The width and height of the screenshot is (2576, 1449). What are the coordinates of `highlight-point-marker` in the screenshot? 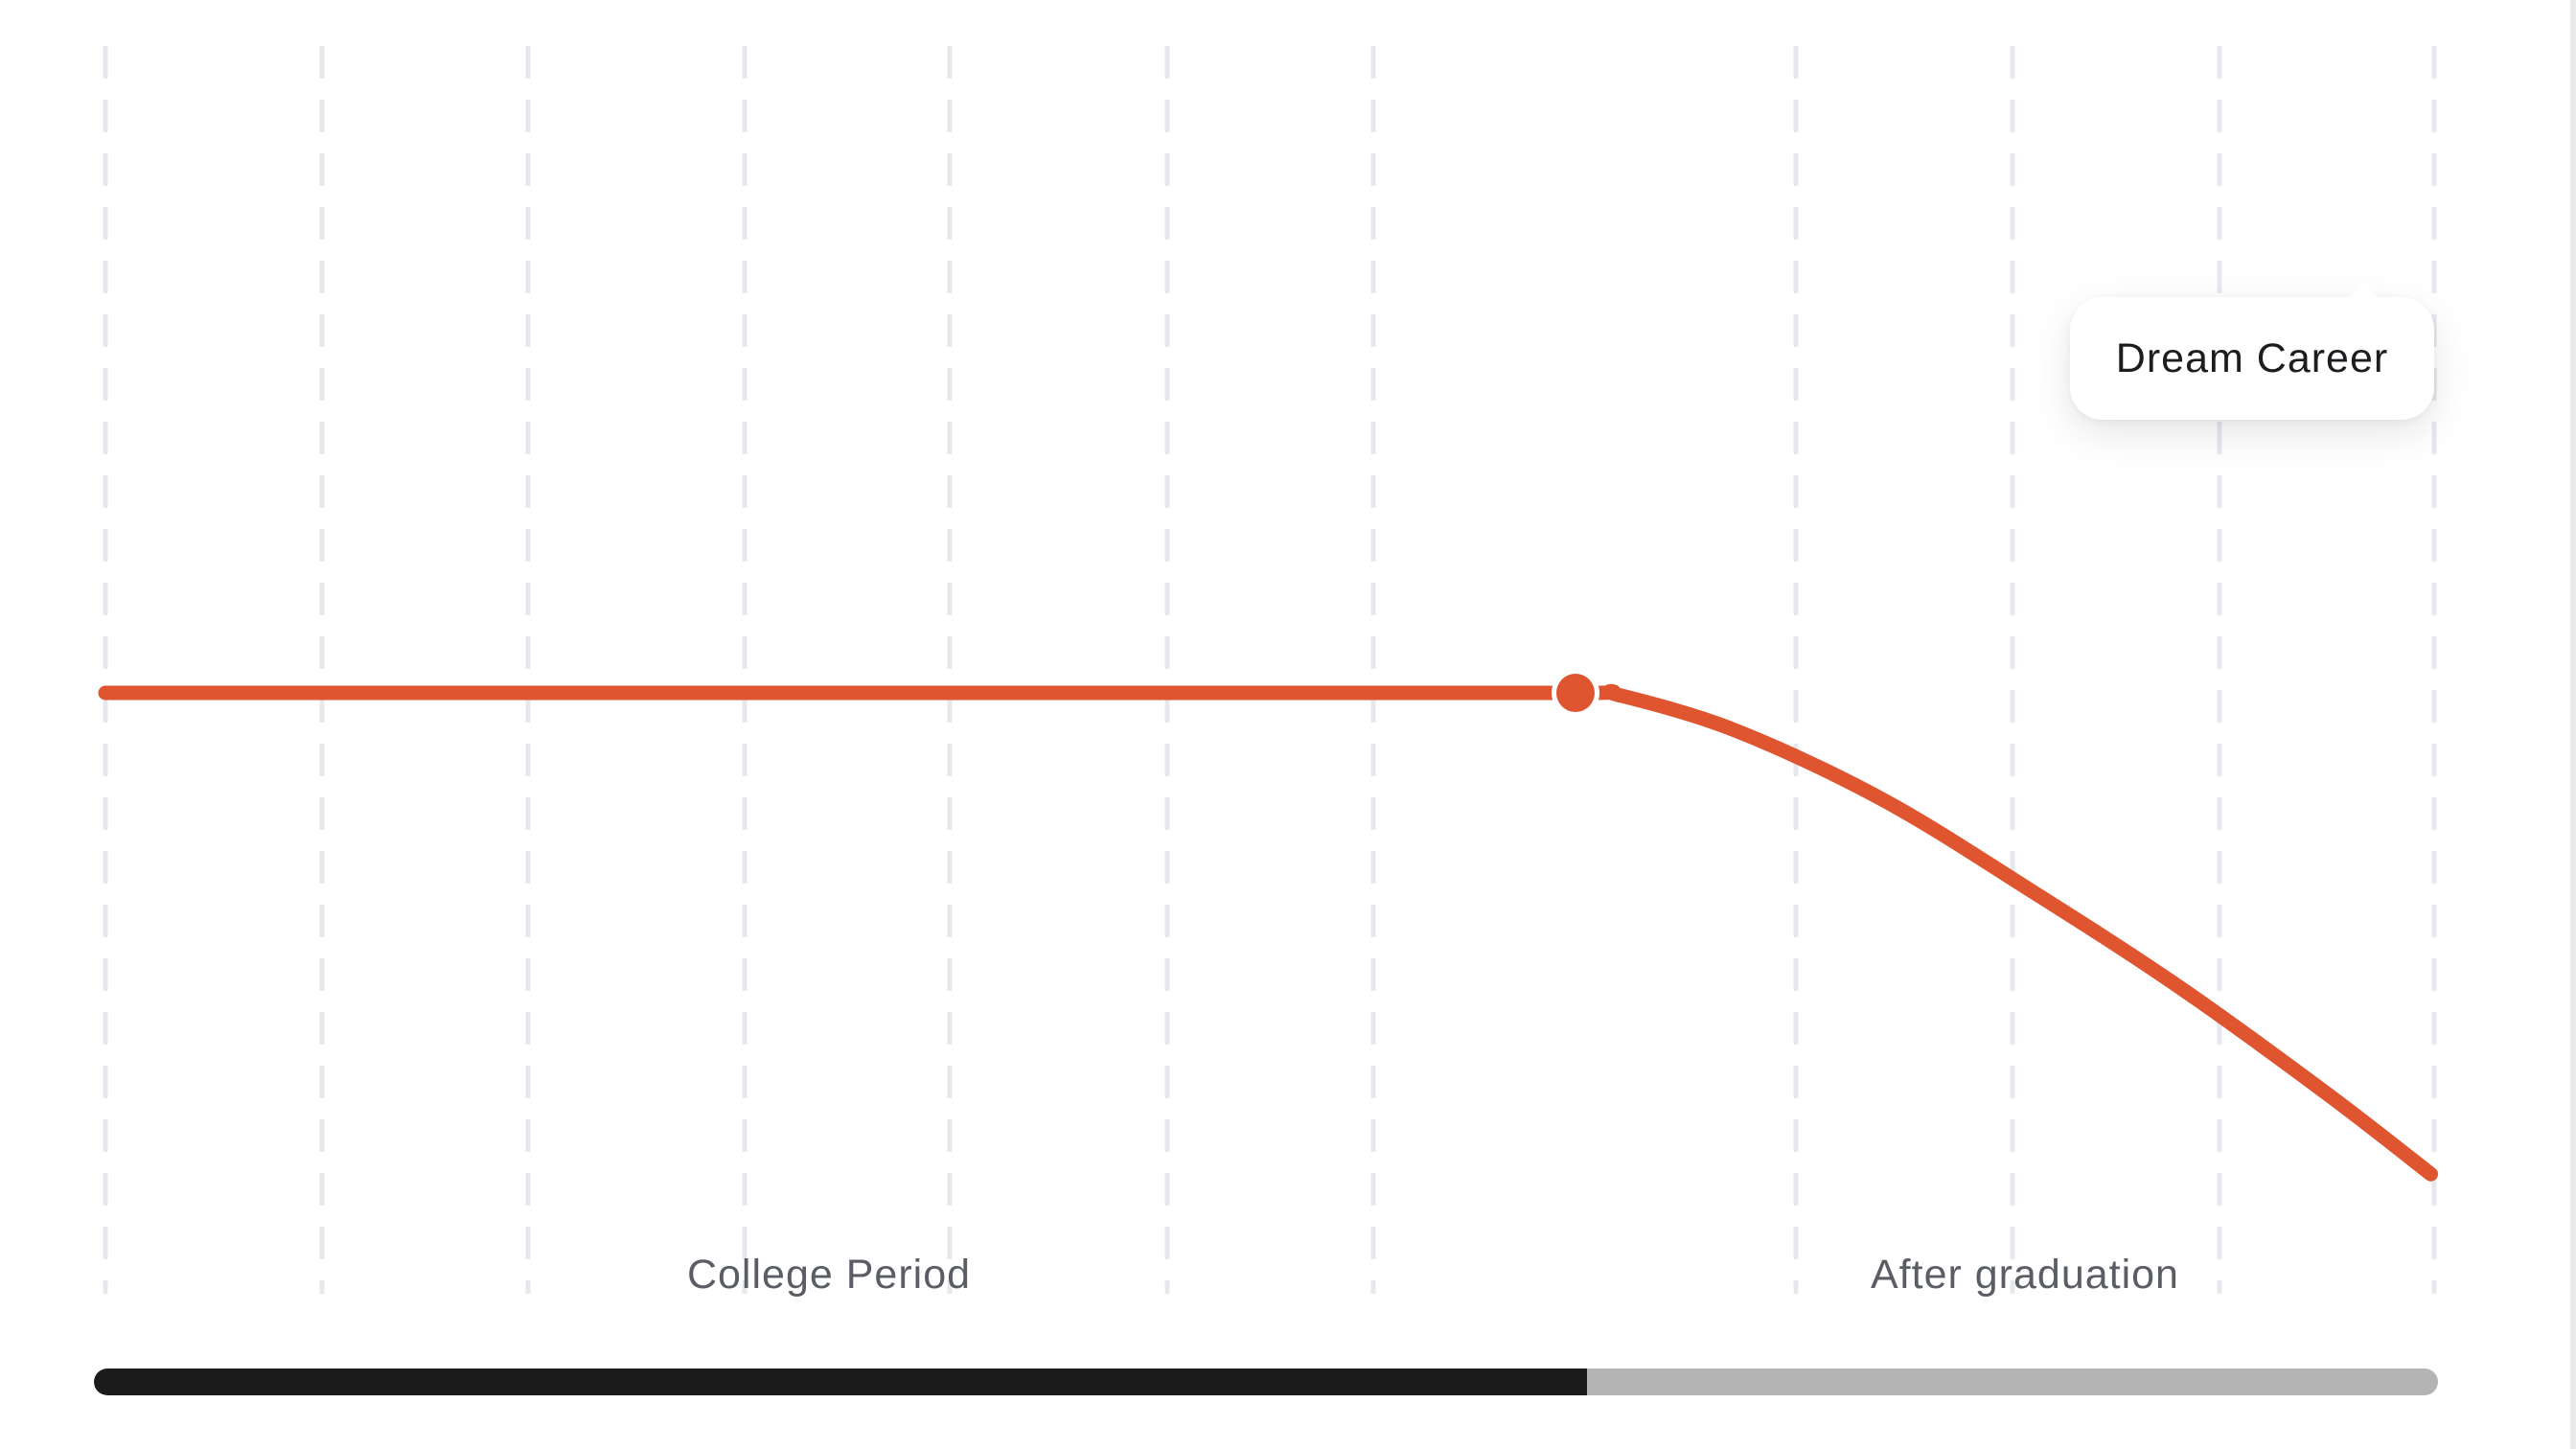 It's located at (1575, 693).